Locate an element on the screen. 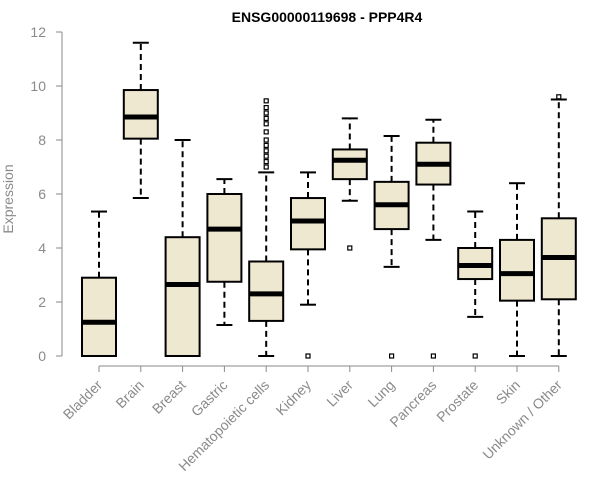  x-tick-label: Brain is located at coordinates (129, 394).